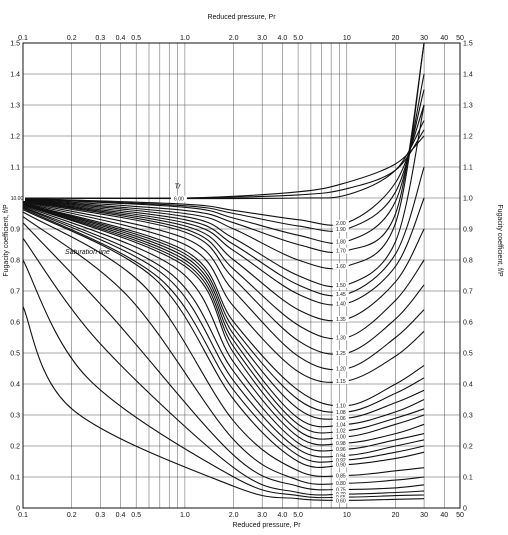 This screenshot has height=535, width=508. What do you see at coordinates (341, 304) in the screenshot?
I see `isotherm-label: 1.40` at bounding box center [341, 304].